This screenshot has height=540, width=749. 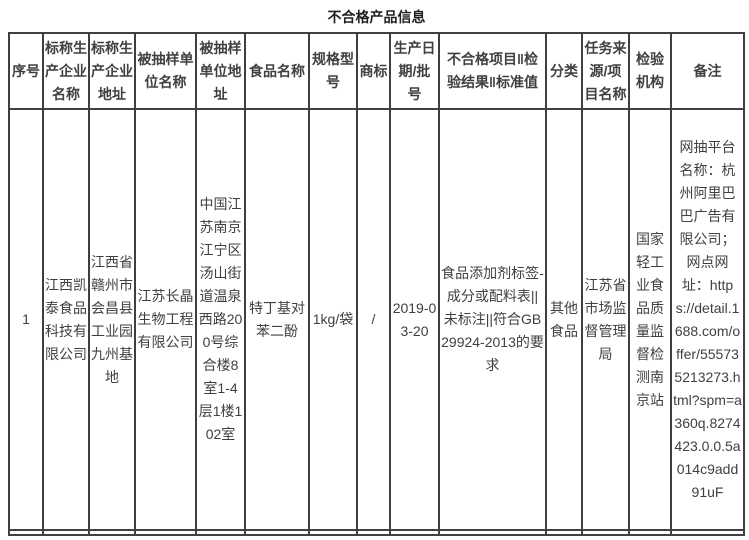 I want to click on cell-labeled-producer-name: 江西凯泰食品科技有限公司, so click(x=66, y=319).